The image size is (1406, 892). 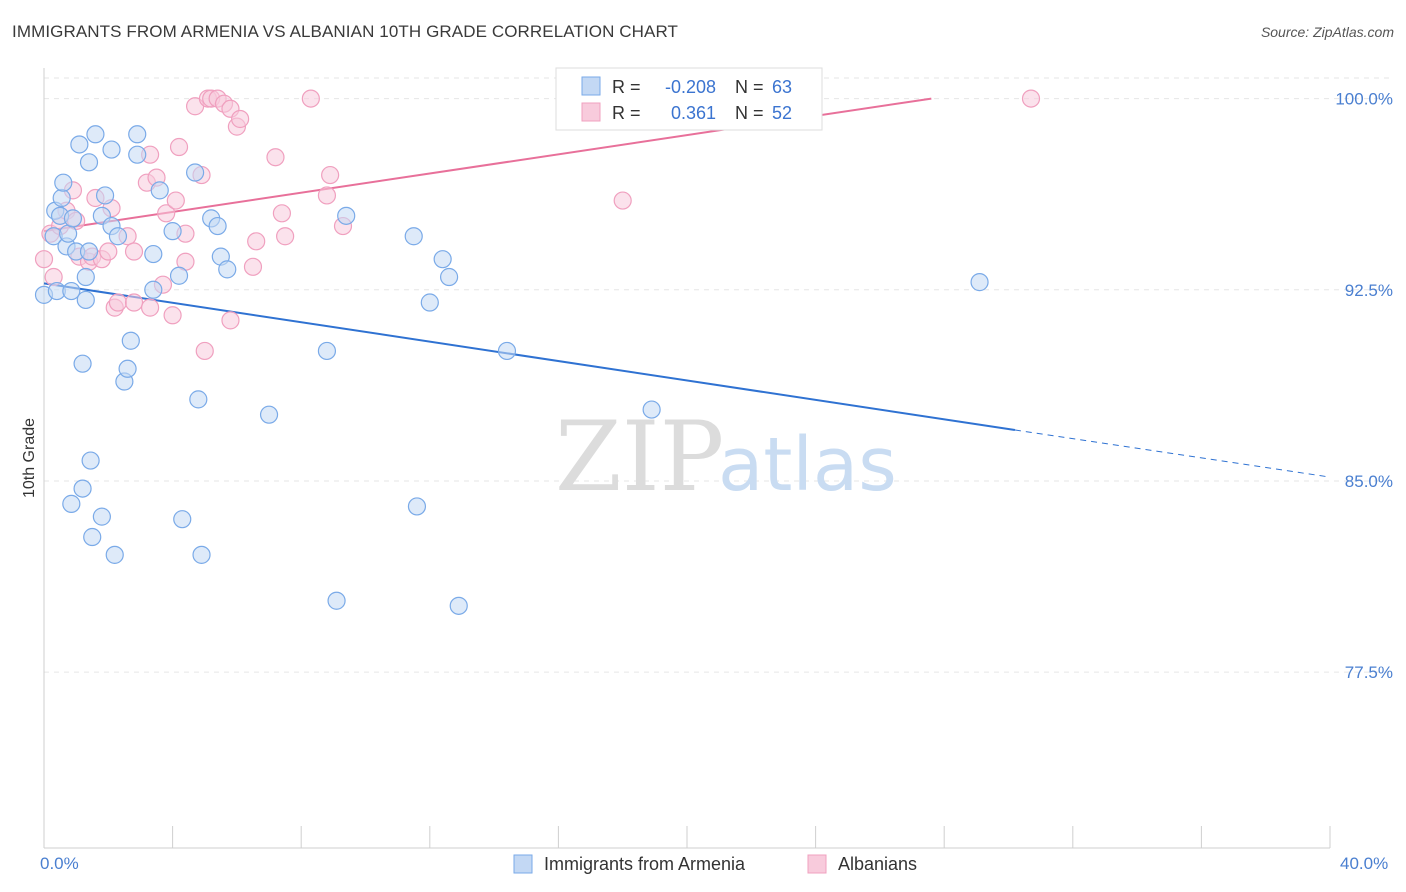 I want to click on y-tick-label-2: 85.0%, so click(x=1369, y=481).